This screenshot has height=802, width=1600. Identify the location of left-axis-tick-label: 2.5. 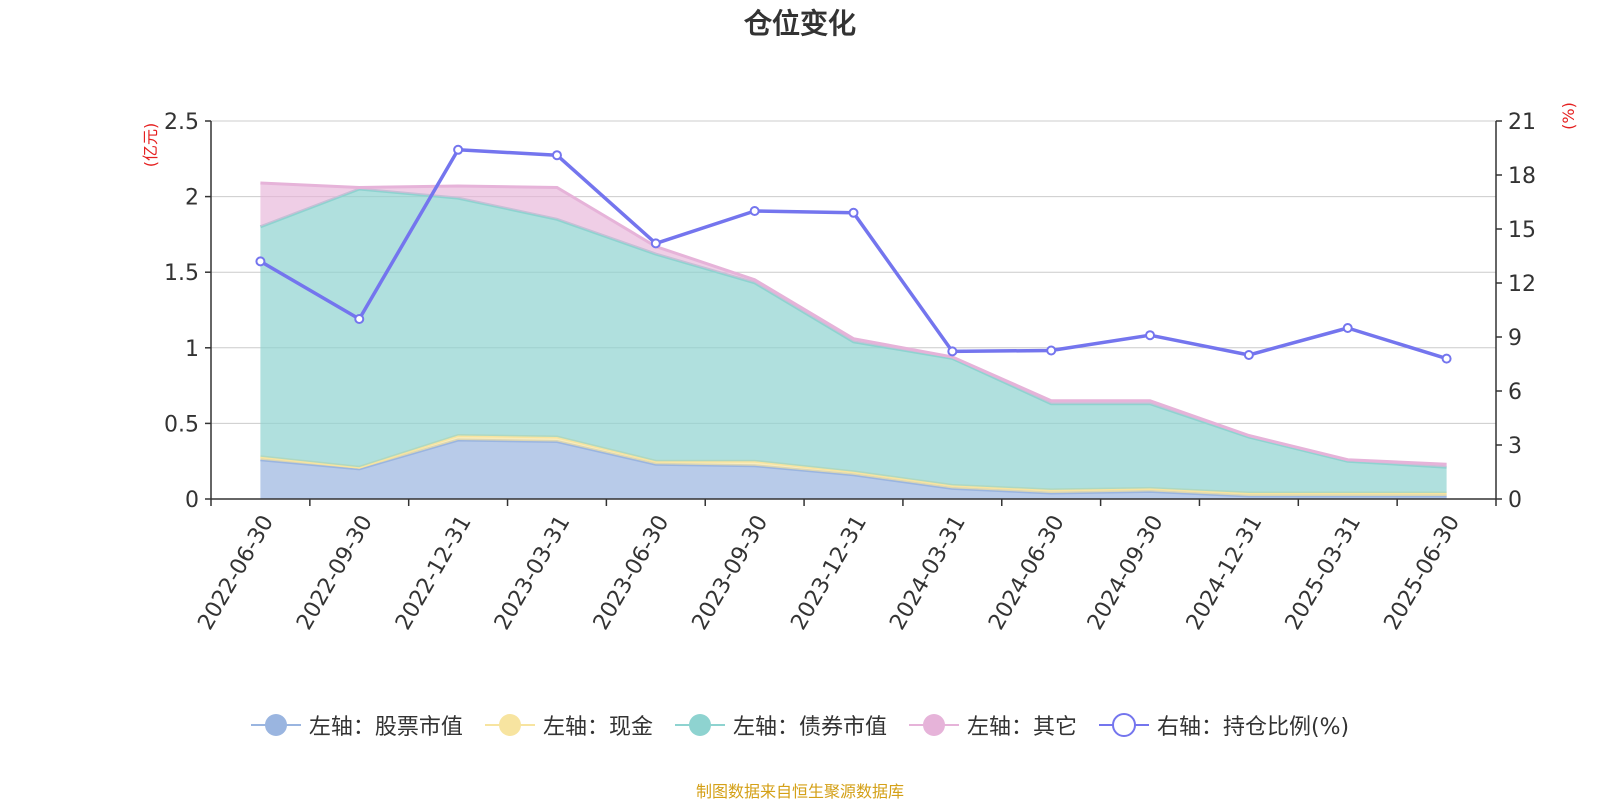
(181, 122).